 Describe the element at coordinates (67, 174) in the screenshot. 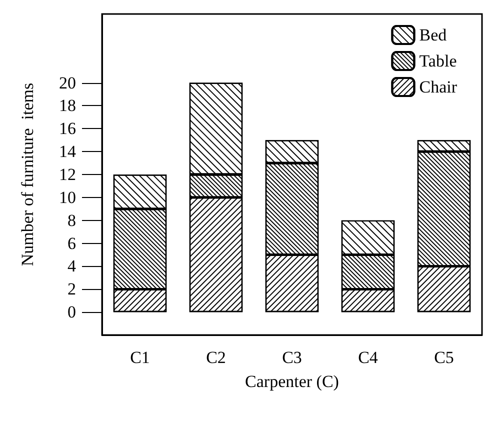

I see `y-tick-label: 12` at that location.